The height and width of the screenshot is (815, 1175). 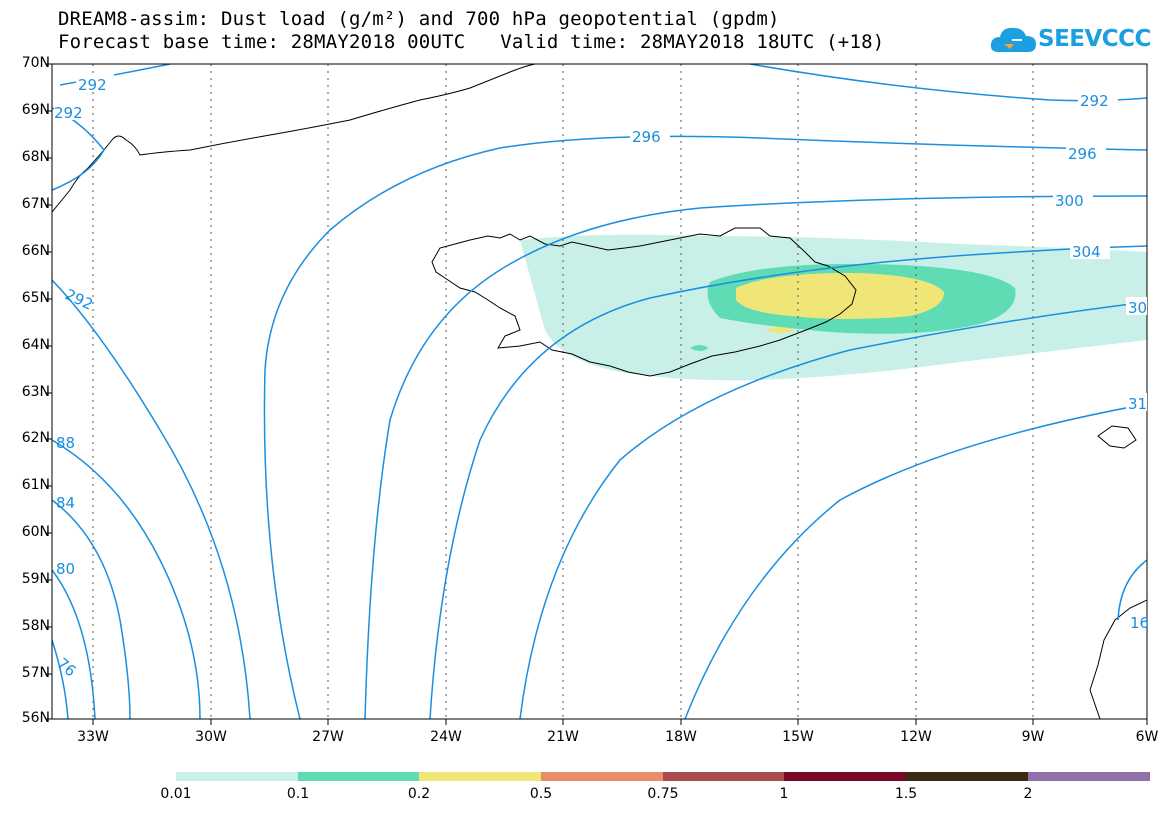 What do you see at coordinates (35, 157) in the screenshot?
I see `lat-label: 68N` at bounding box center [35, 157].